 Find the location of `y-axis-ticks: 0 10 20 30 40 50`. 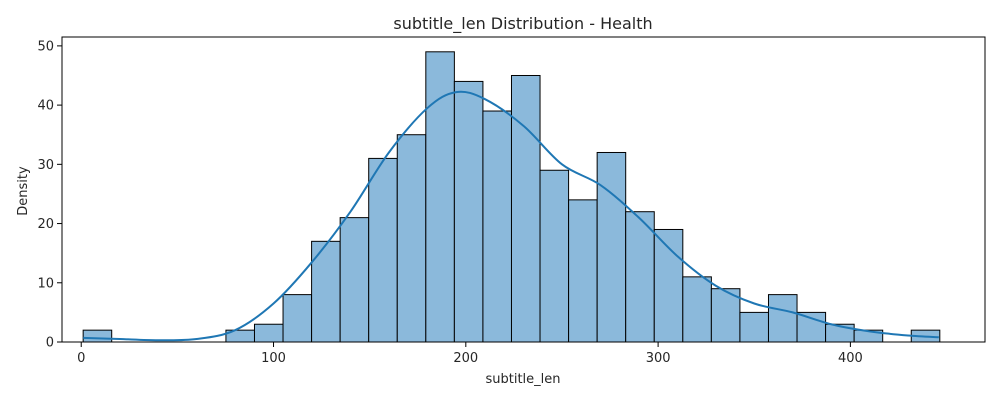

y-axis-ticks: 0 10 20 30 40 50 is located at coordinates (49, 195).